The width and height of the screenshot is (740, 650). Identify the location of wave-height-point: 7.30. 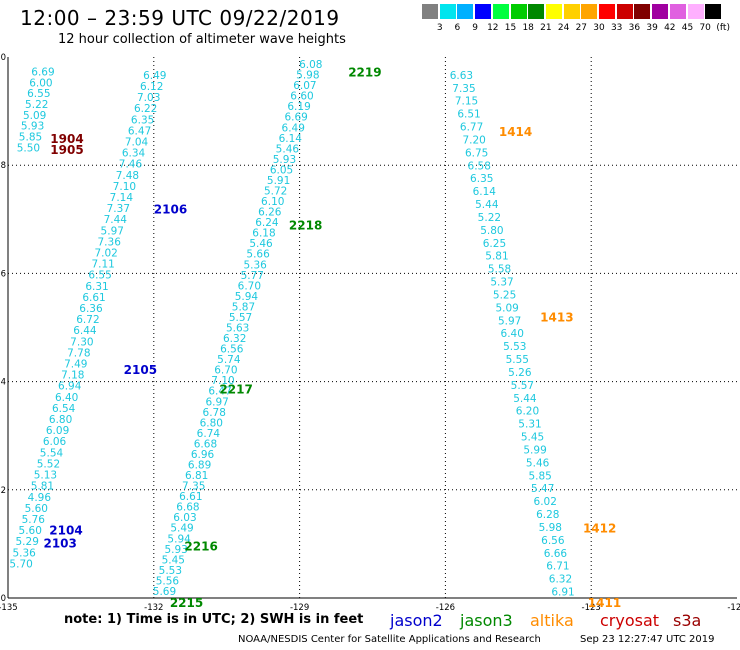
(81, 342).